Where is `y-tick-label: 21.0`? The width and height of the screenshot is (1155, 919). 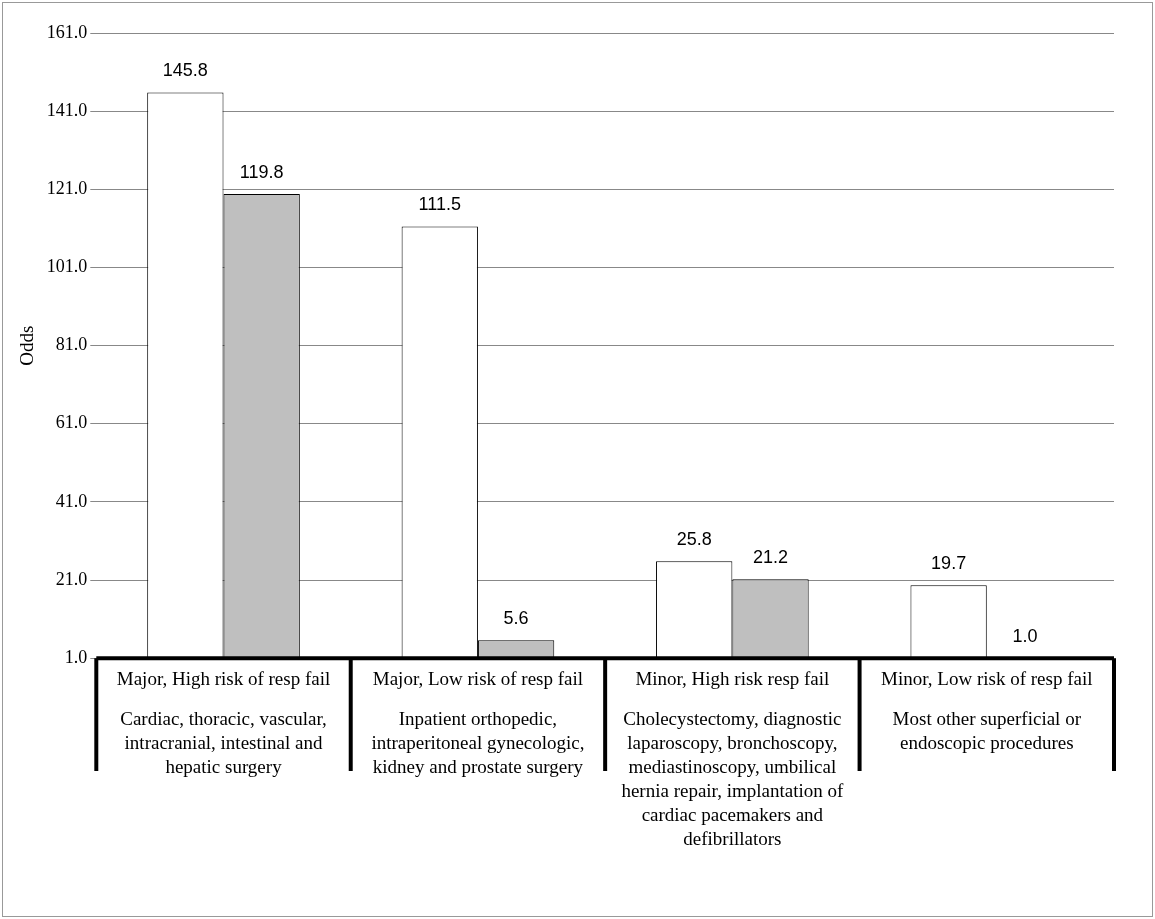
y-tick-label: 21.0 is located at coordinates (71, 578).